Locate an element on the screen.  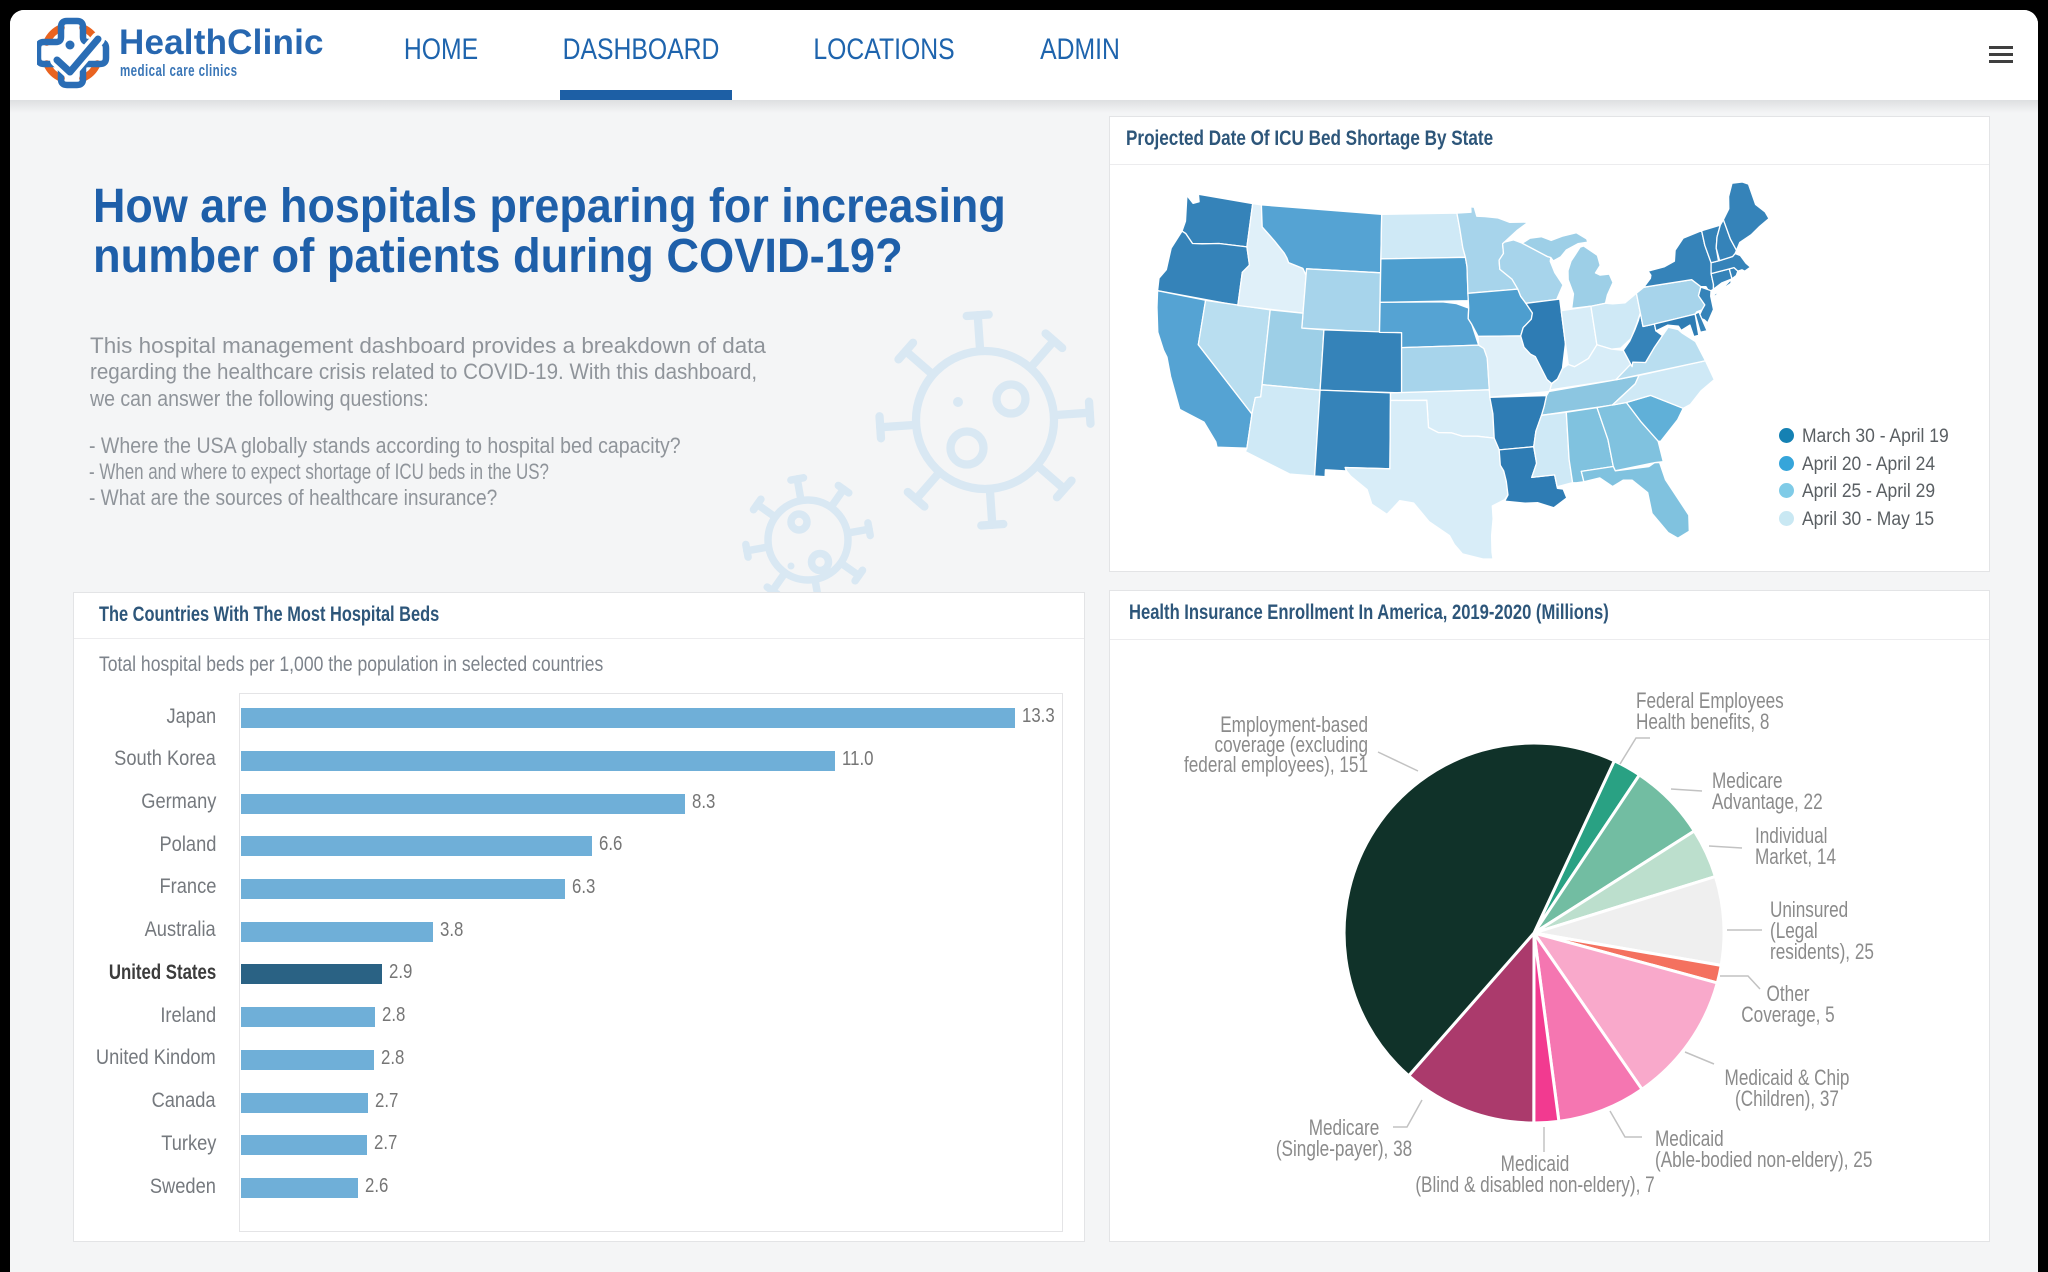
svg-text: Uninsured is located at coordinates (1809, 910).